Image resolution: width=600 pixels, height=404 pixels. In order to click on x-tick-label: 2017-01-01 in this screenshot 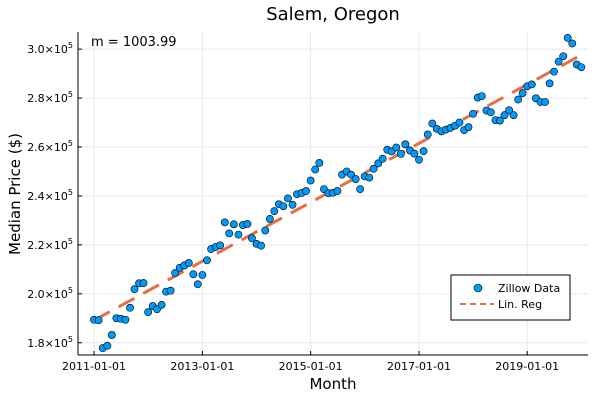, I will do `click(419, 366)`.